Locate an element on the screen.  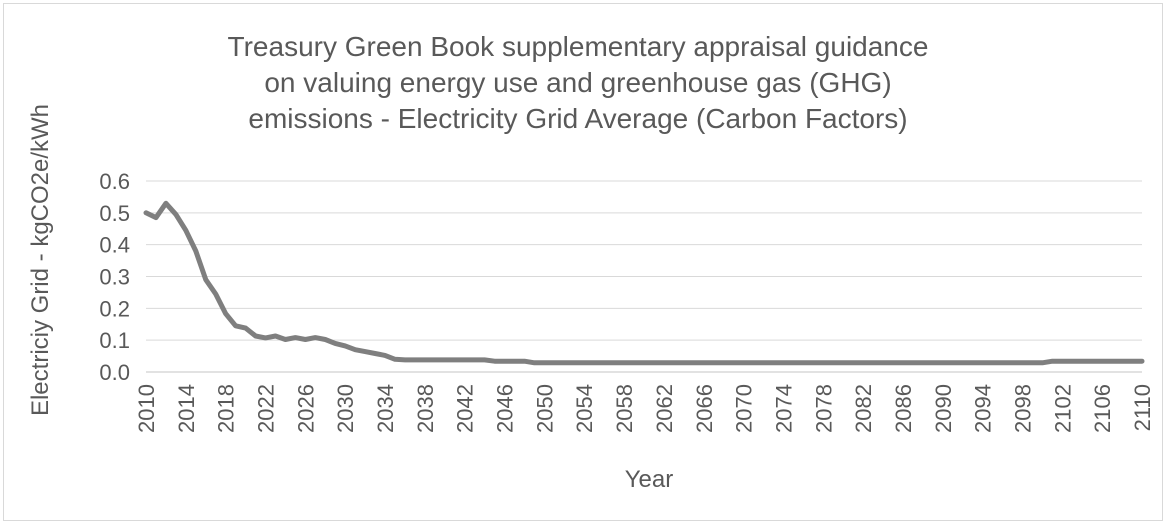
y-axis-ticks: 0.0 0.1 0.2 0.3 0.4 0.5 0.6 is located at coordinates (114, 277).